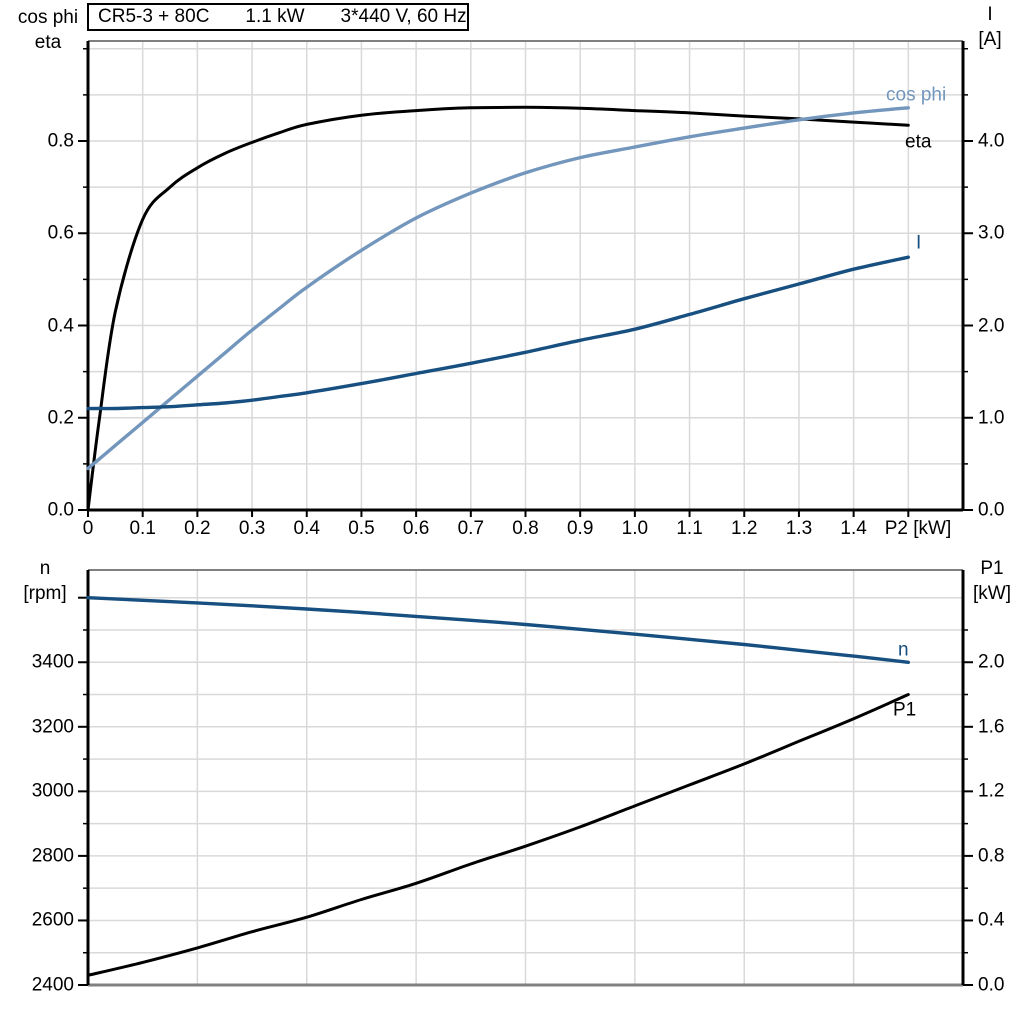 Image resolution: width=1024 pixels, height=1024 pixels. I want to click on x-tick-label: 1.3, so click(799, 528).